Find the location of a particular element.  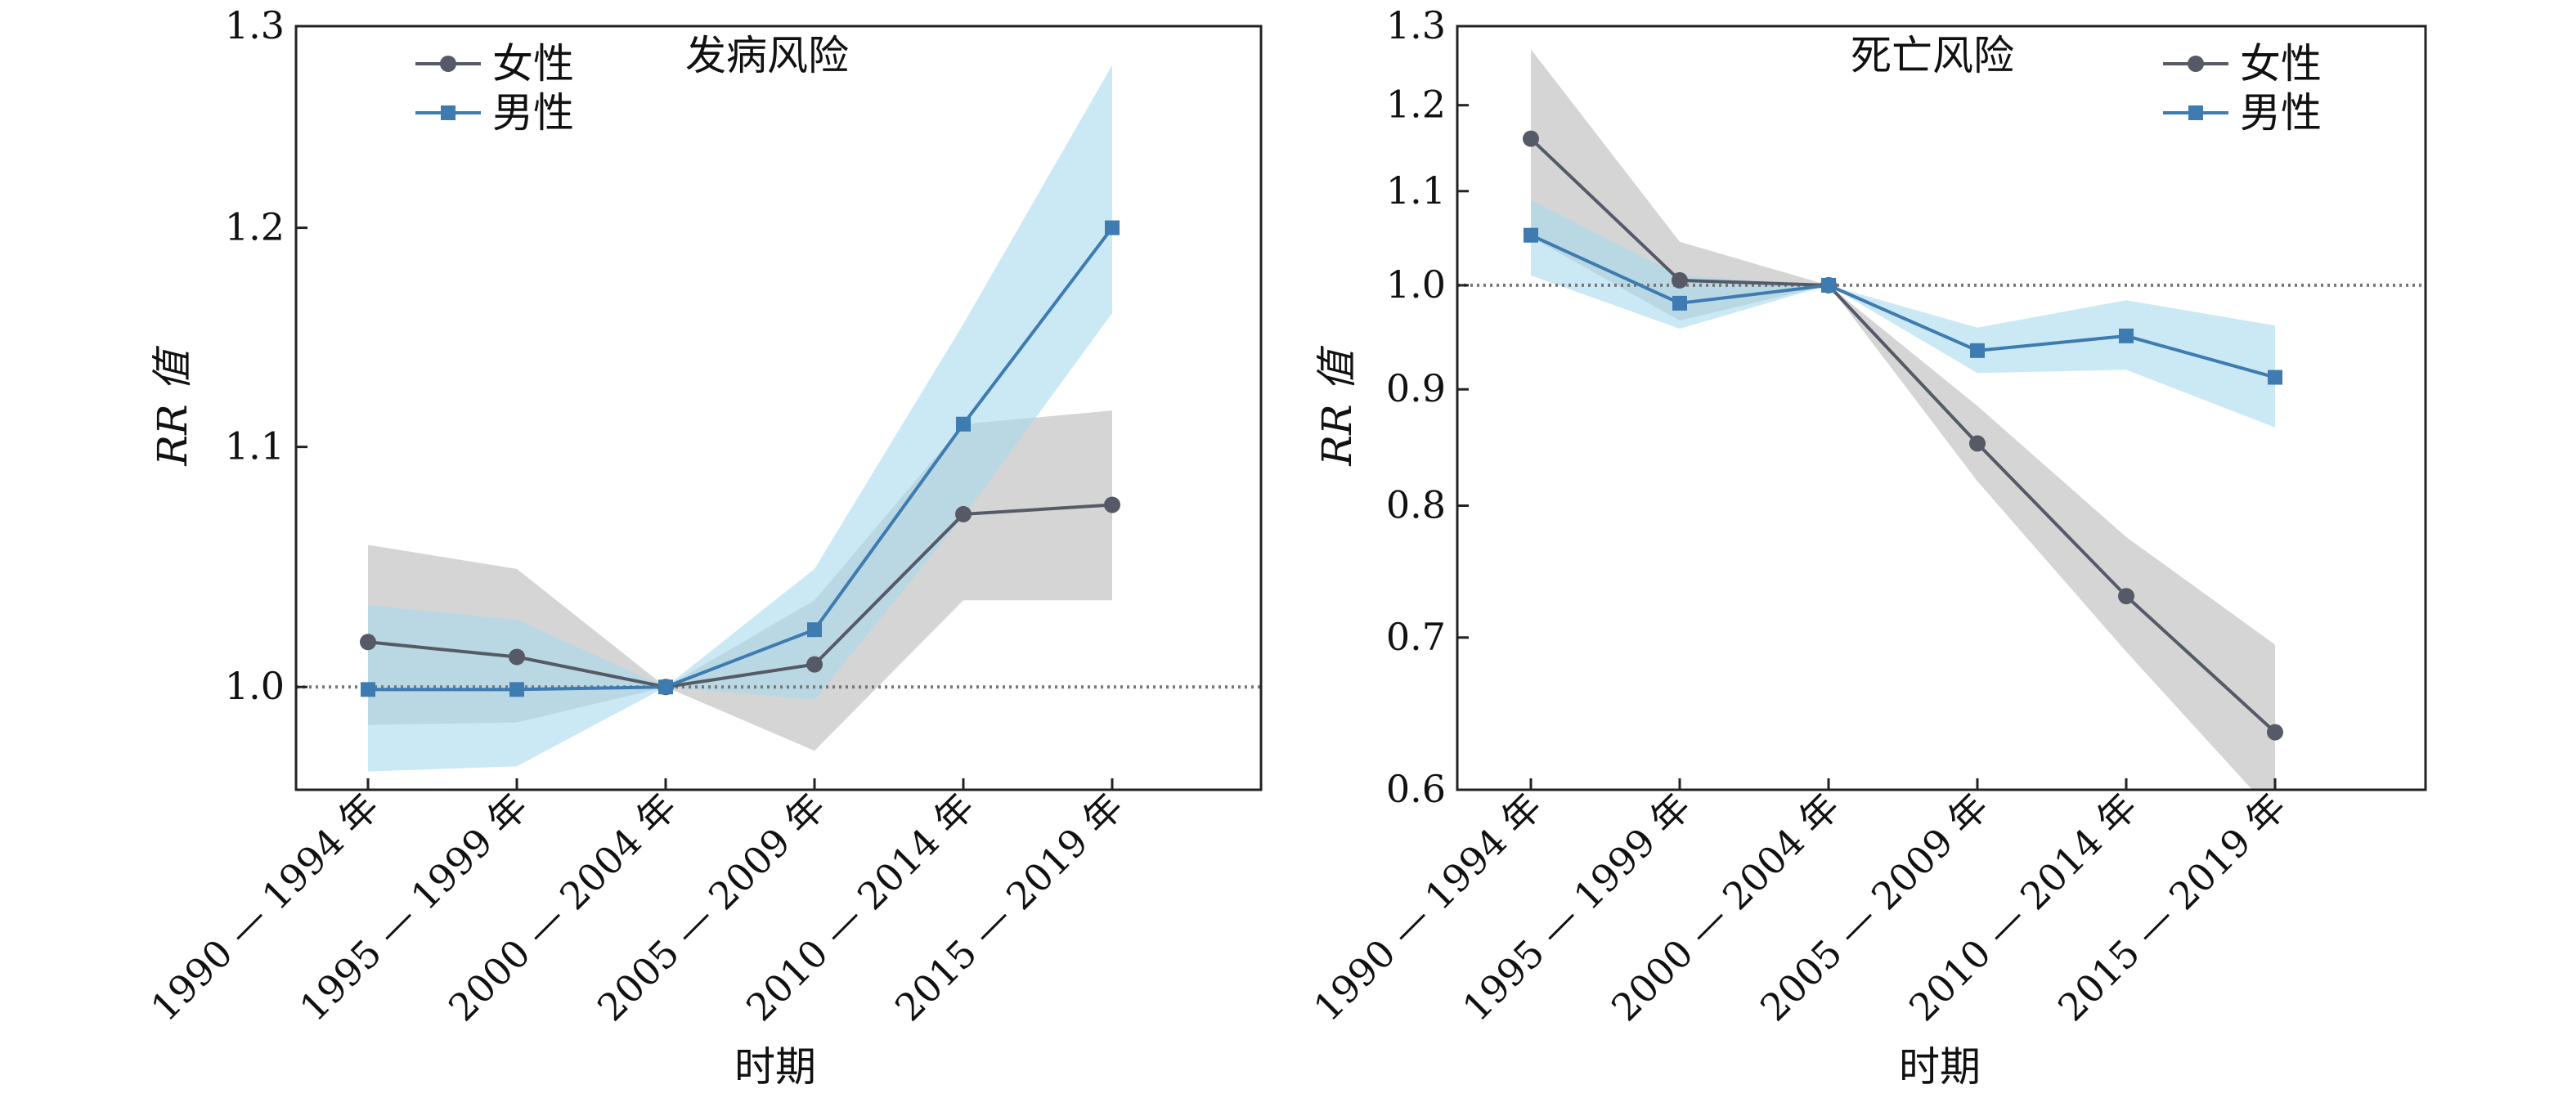

series-lines is located at coordinates (741, 459).